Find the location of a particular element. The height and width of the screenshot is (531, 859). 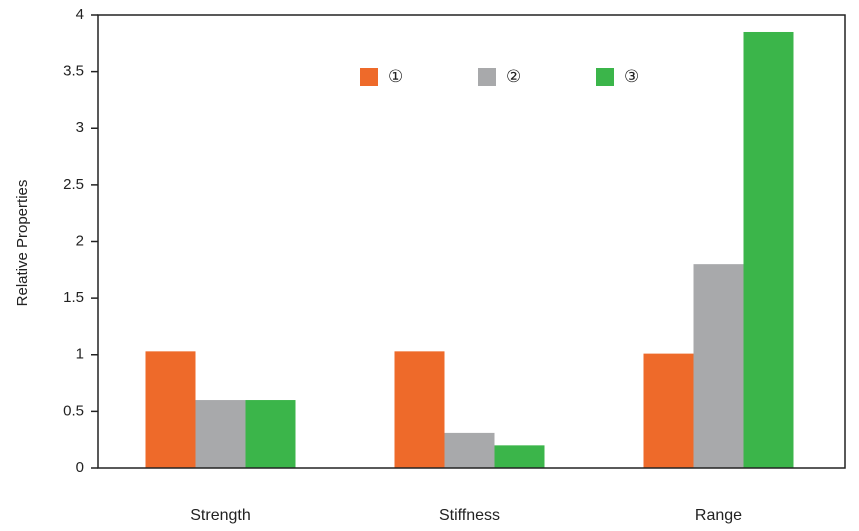

y-tick-label: 3 is located at coordinates (80, 127).